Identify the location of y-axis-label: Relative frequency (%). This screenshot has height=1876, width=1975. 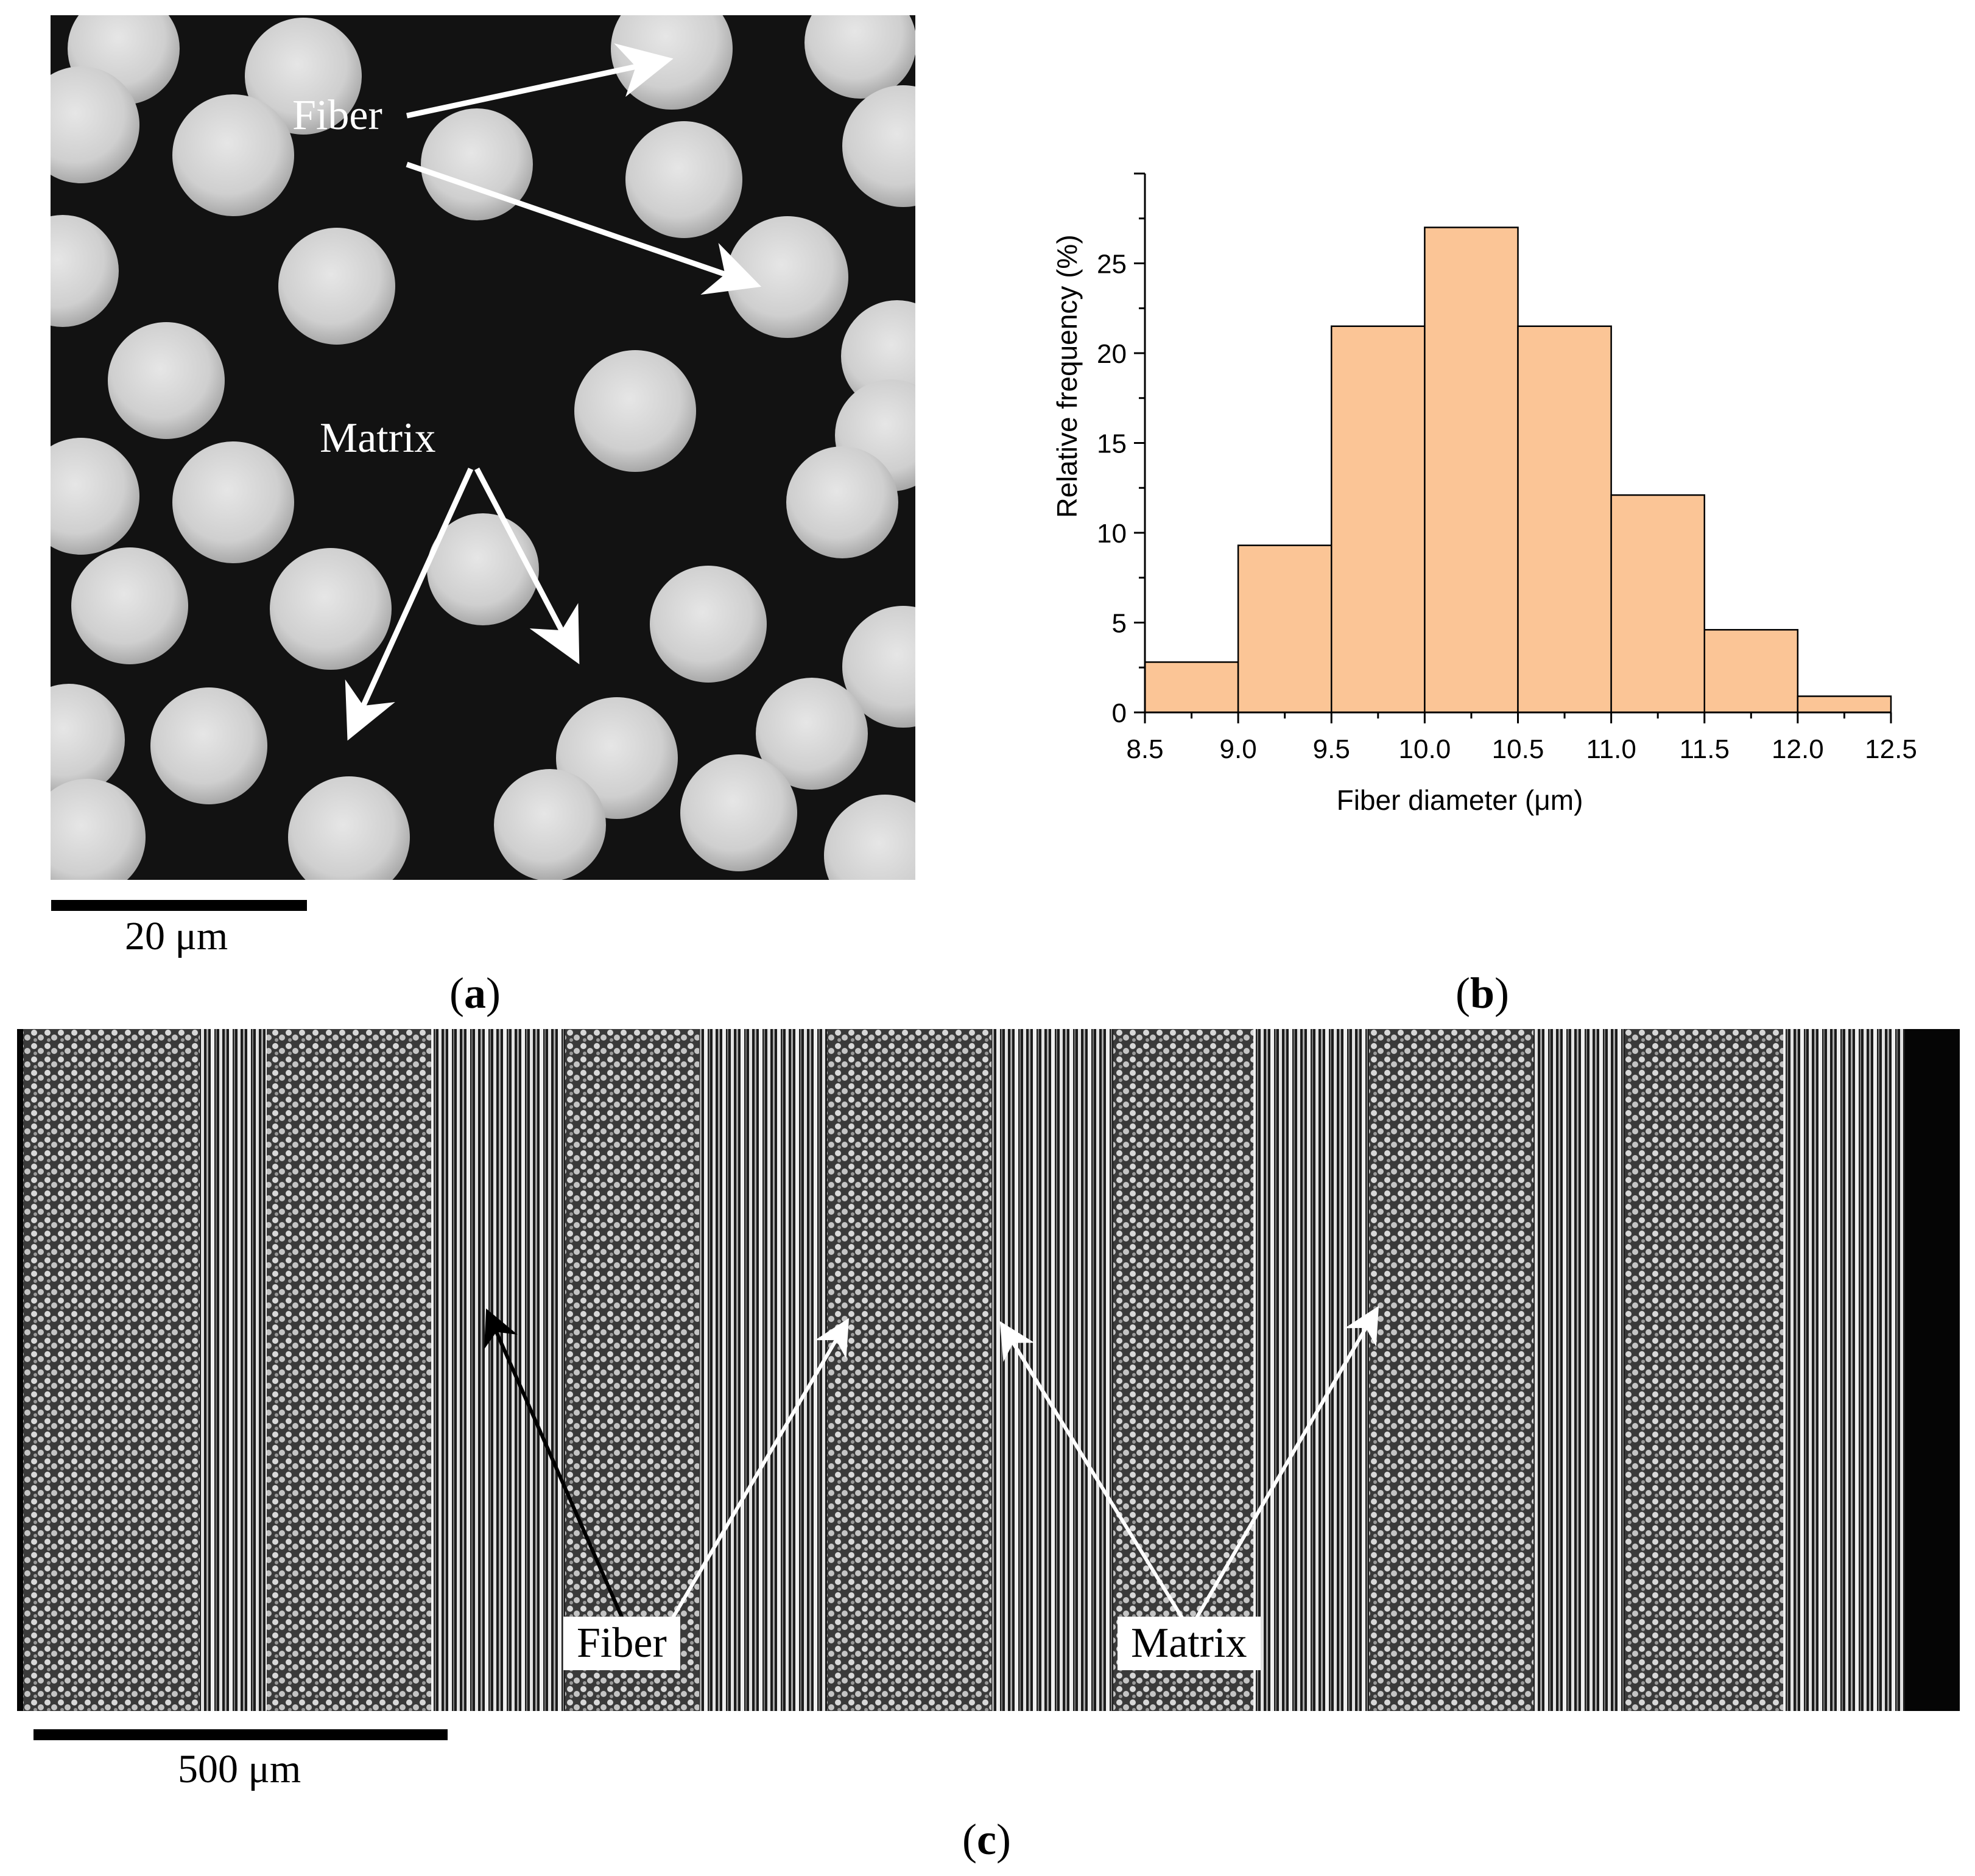
(1067, 376).